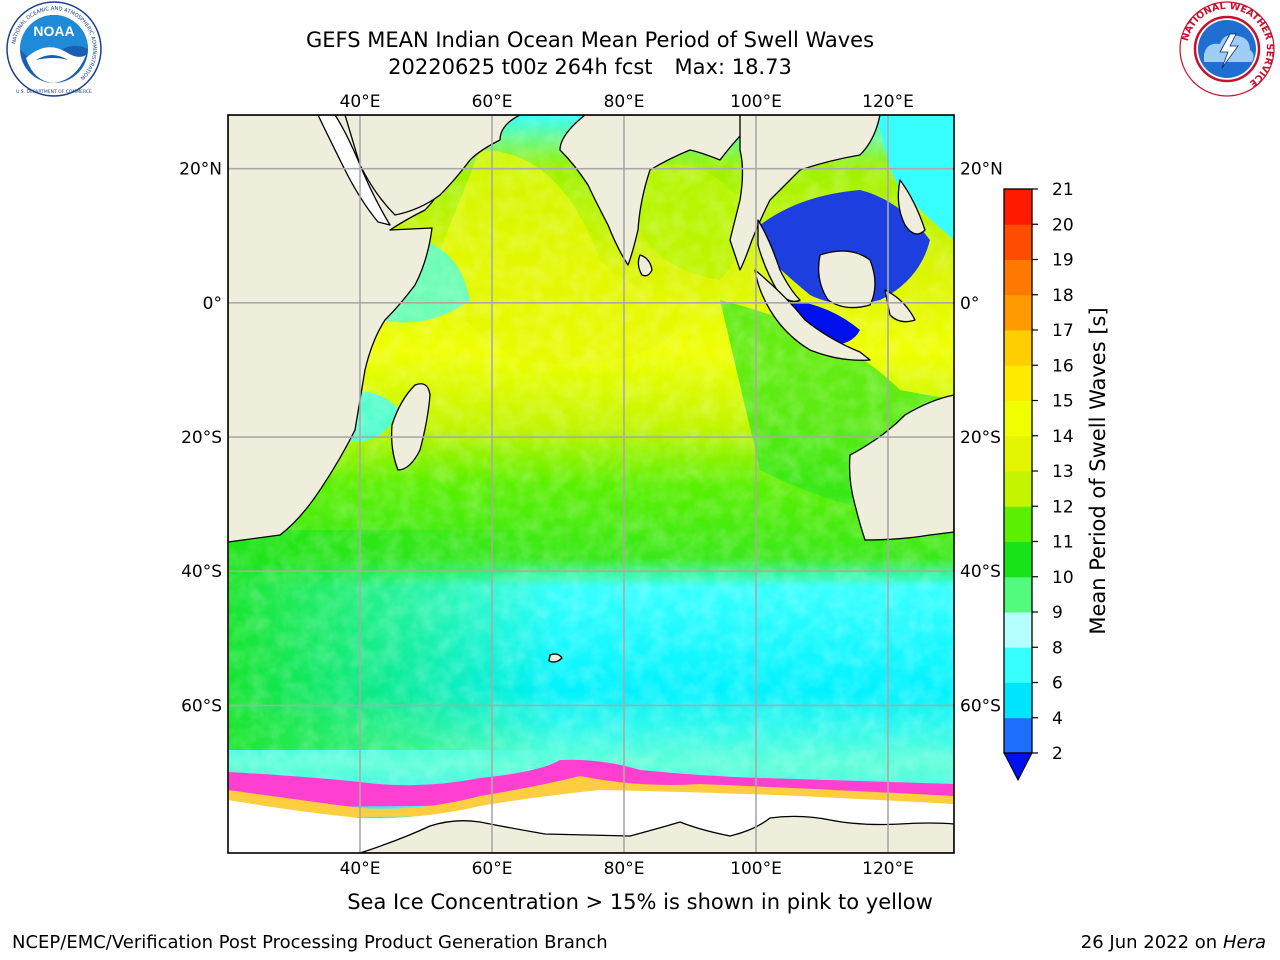  I want to click on lat-tick-left: 20°N, so click(200, 170).